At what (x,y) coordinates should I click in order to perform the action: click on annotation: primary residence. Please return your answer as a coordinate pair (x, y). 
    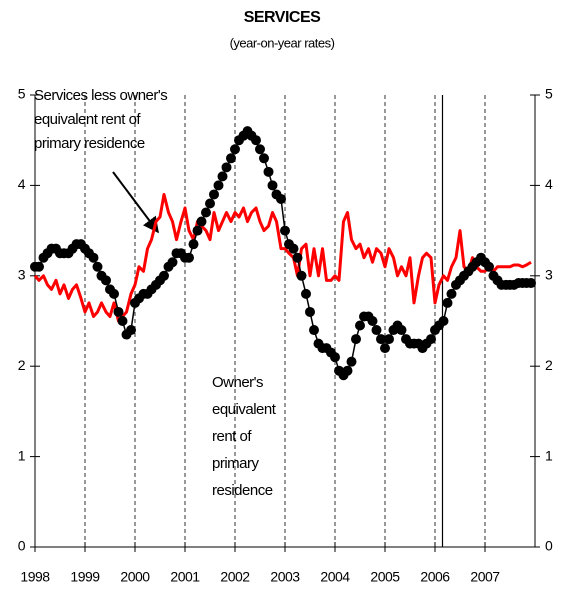
    Looking at the image, I should click on (89, 143).